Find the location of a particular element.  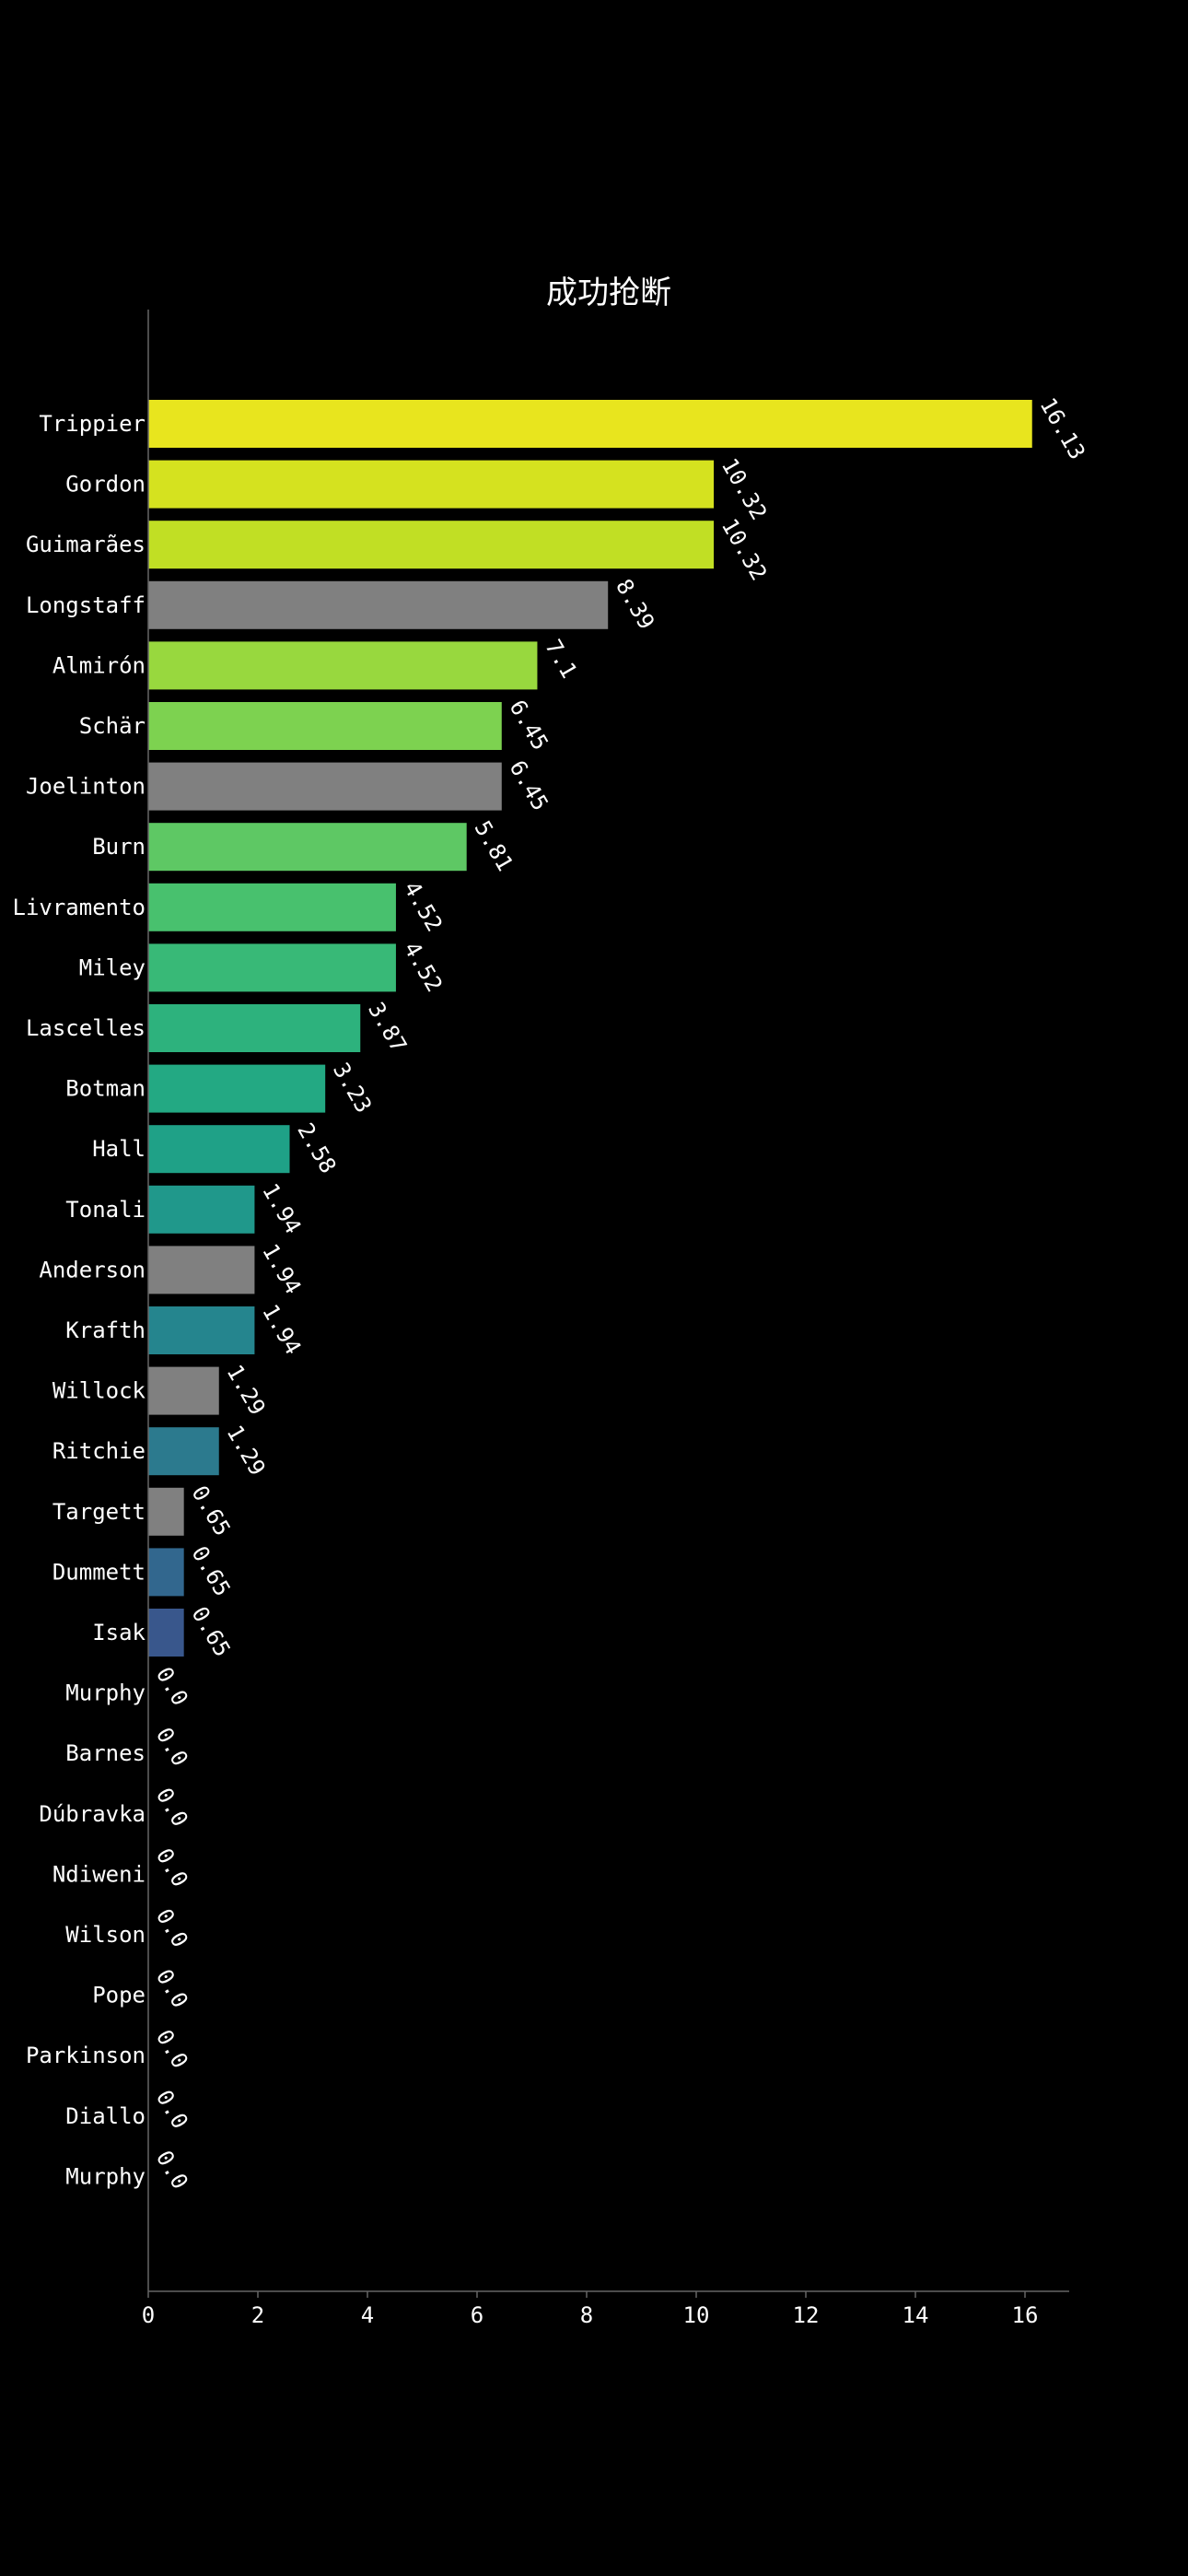

x-tick-label: 12 is located at coordinates (806, 2315).